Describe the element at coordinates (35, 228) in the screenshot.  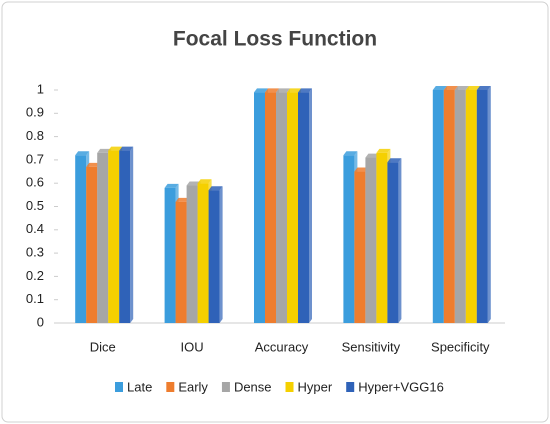
I see `y-tick-label: 0.4` at that location.